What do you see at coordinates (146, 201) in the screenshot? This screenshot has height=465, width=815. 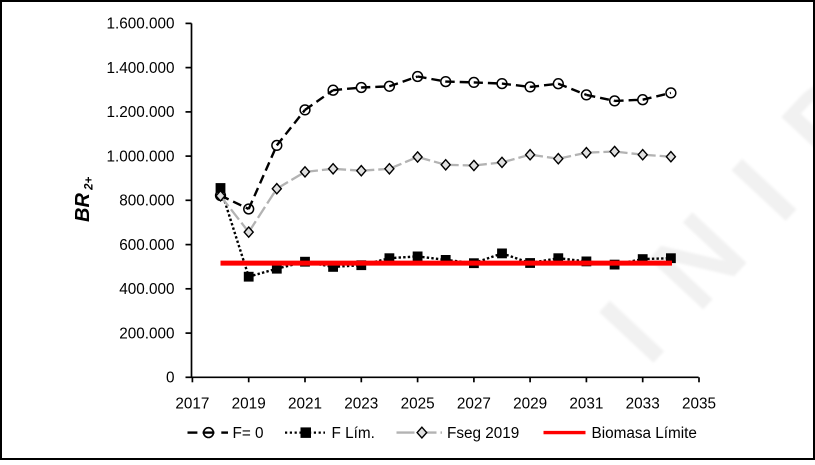 I see `svg-text: 800.000` at bounding box center [146, 201].